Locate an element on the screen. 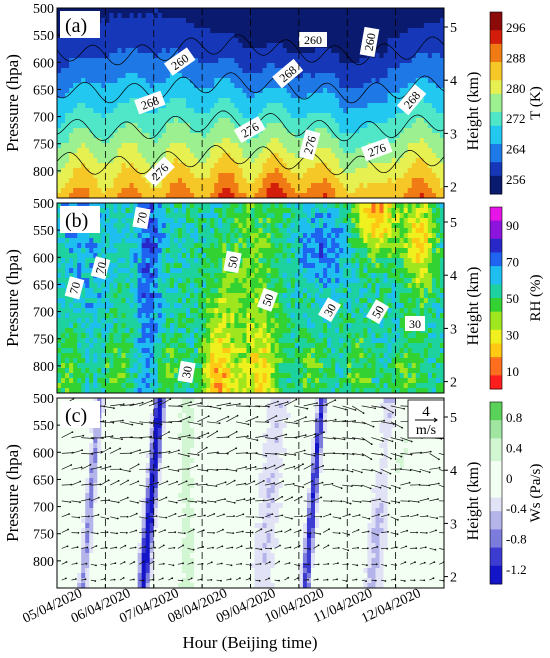  y-tick-label: 500 is located at coordinates (43, 399).